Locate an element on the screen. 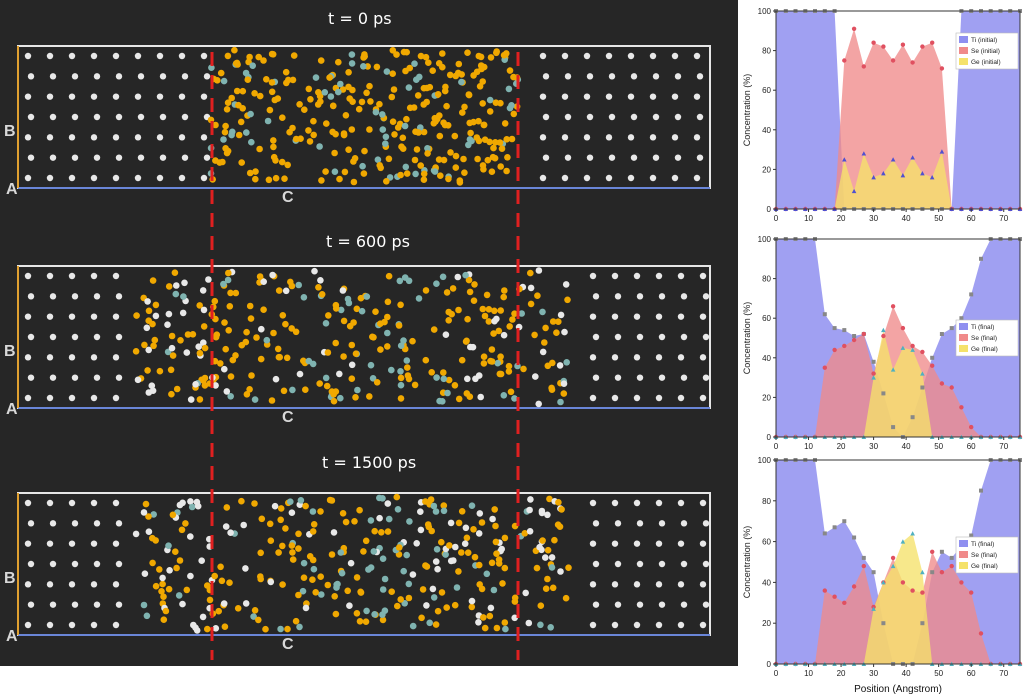  x-tick-label: 0 is located at coordinates (776, 446).